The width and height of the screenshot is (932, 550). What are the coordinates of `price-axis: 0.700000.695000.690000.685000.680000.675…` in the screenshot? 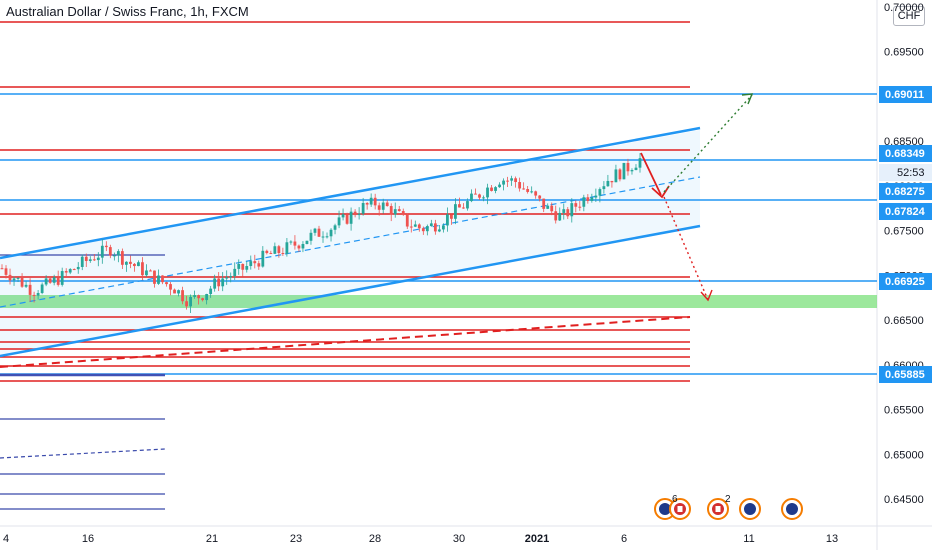 It's located at (904, 254).